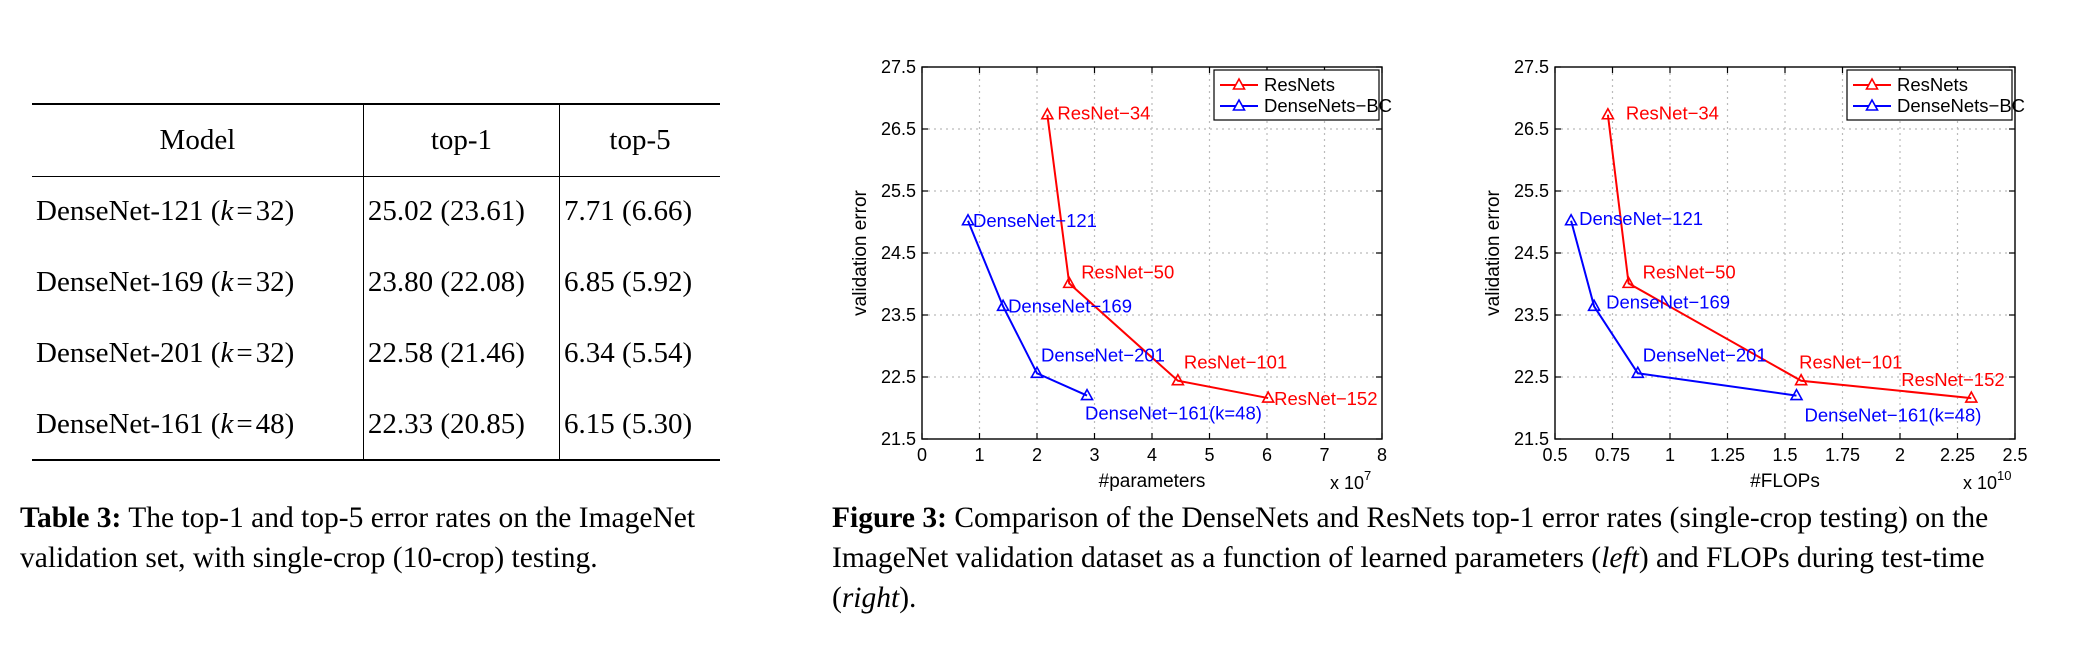  Describe the element at coordinates (1672, 113) in the screenshot. I see `data-point-label: ResNet−34` at that location.